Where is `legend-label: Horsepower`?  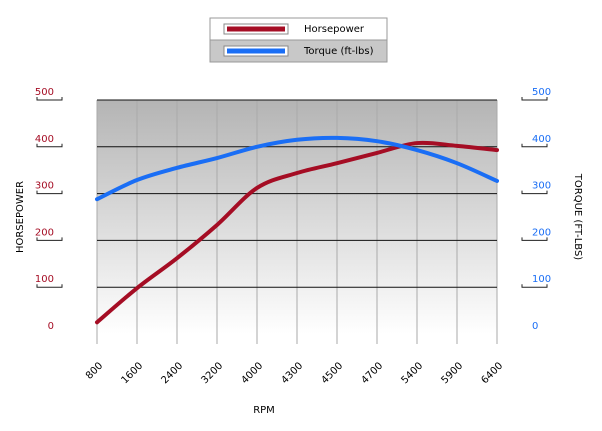
legend-label: Horsepower is located at coordinates (334, 29).